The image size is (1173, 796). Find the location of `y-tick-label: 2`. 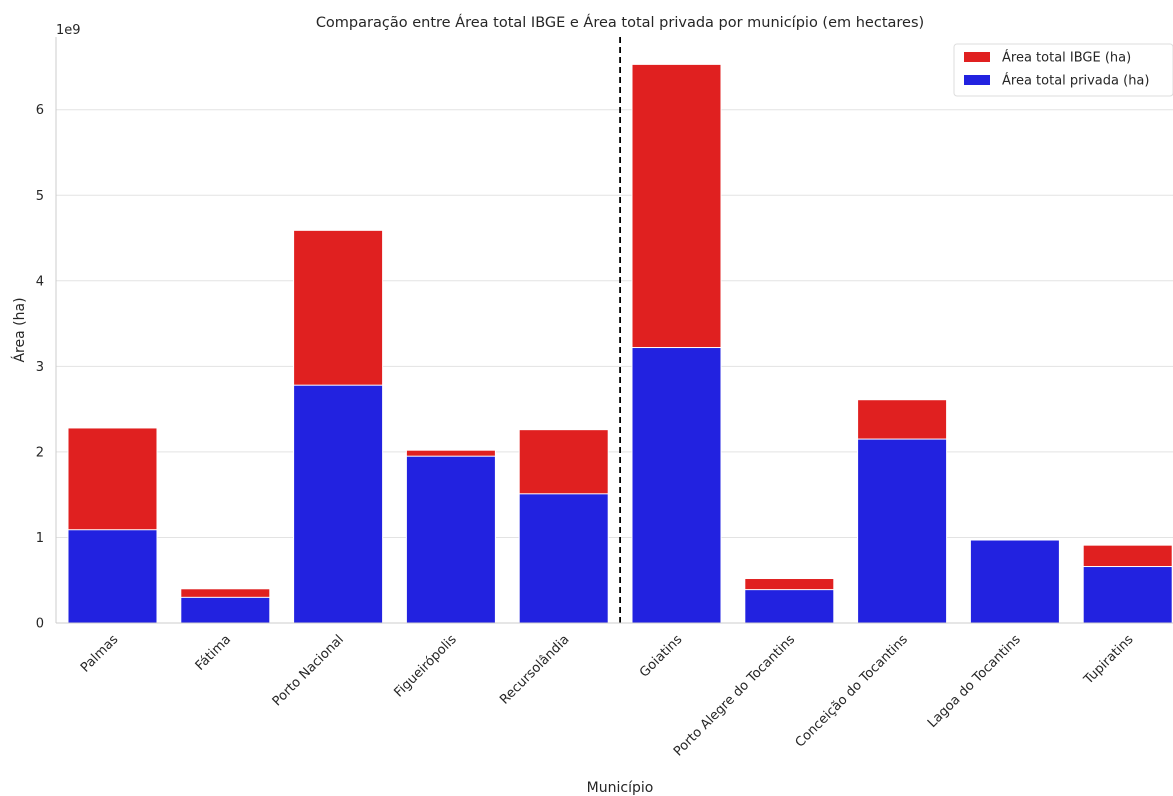

y-tick-label: 2 is located at coordinates (40, 452).